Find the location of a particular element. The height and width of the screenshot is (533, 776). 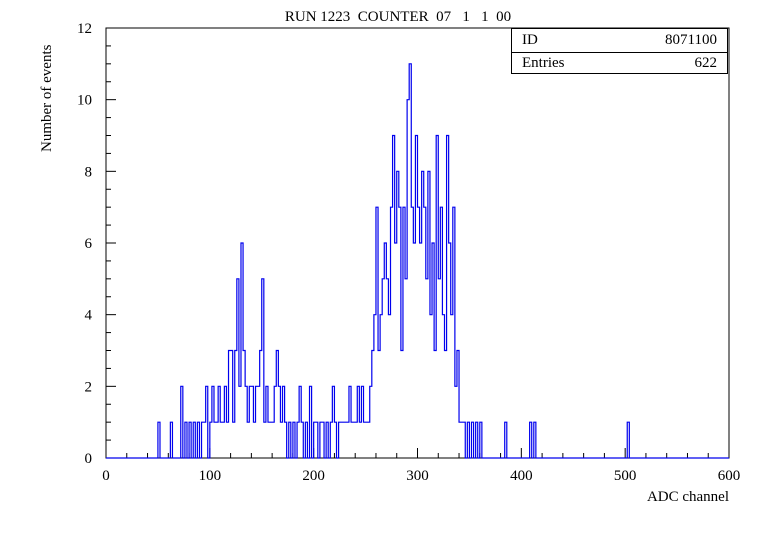

stats-row-id: ID 8071100 is located at coordinates (619, 41).